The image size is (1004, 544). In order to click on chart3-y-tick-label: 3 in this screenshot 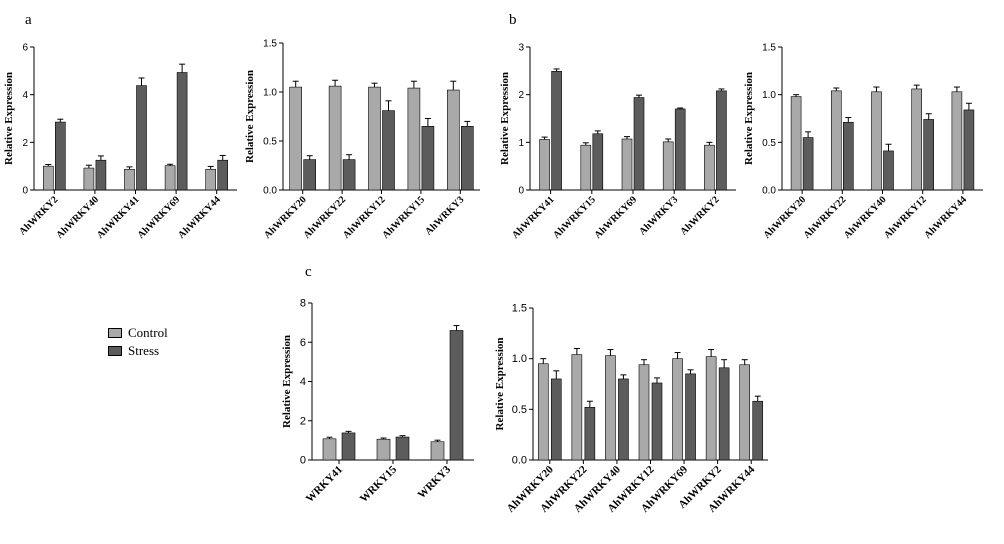, I will do `click(521, 48)`.